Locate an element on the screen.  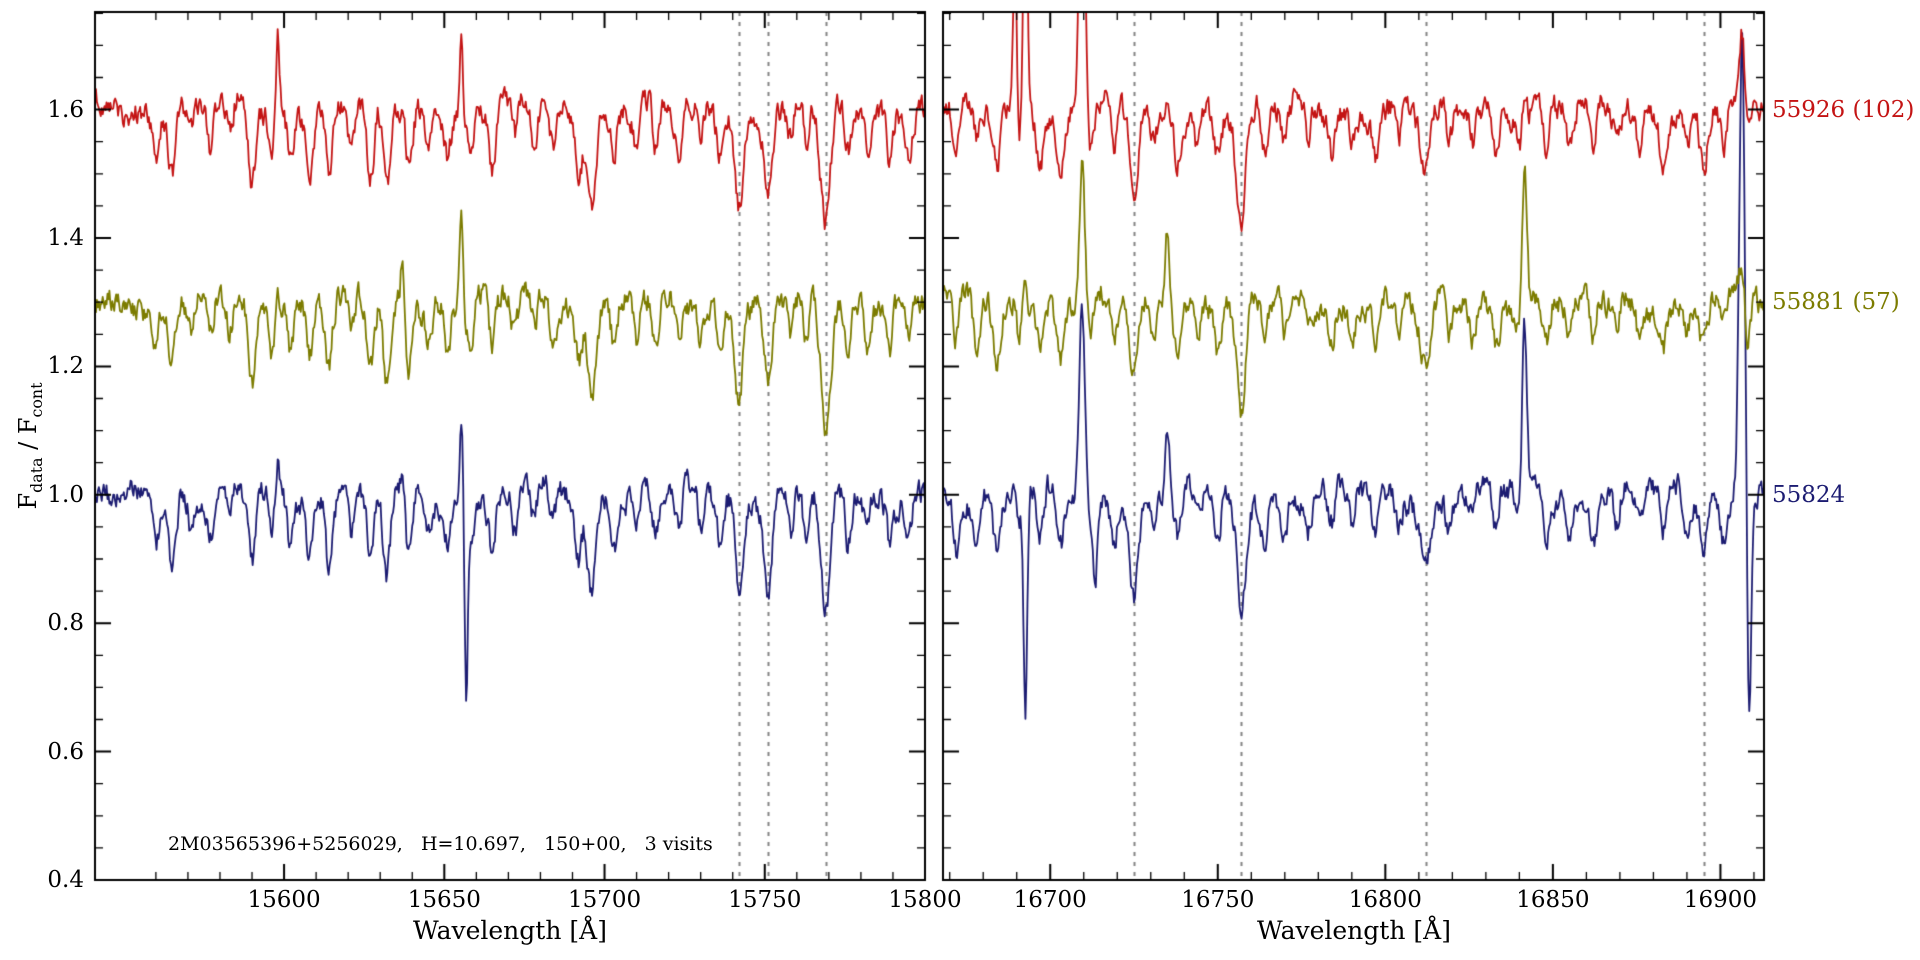
y-axis-label-symbol: F is located at coordinates (28, 501).